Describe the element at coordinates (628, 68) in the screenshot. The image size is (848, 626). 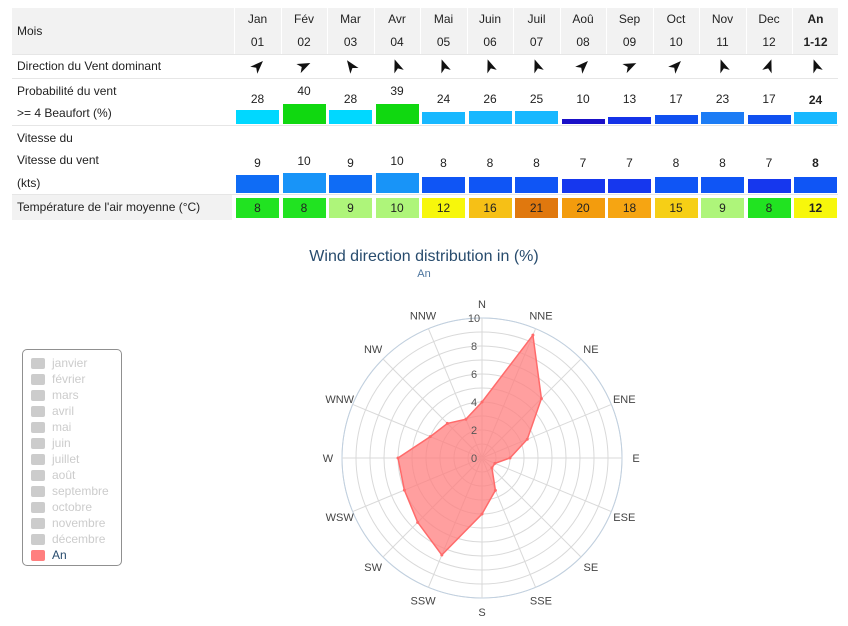
I see `arrow-ene-icon` at that location.